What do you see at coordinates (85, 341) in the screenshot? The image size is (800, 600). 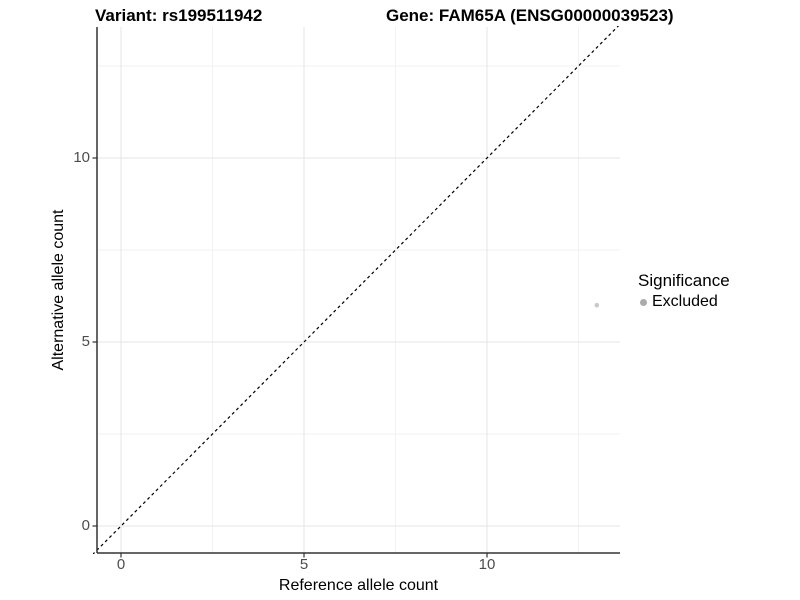 I see `y-tick-label: 5` at bounding box center [85, 341].